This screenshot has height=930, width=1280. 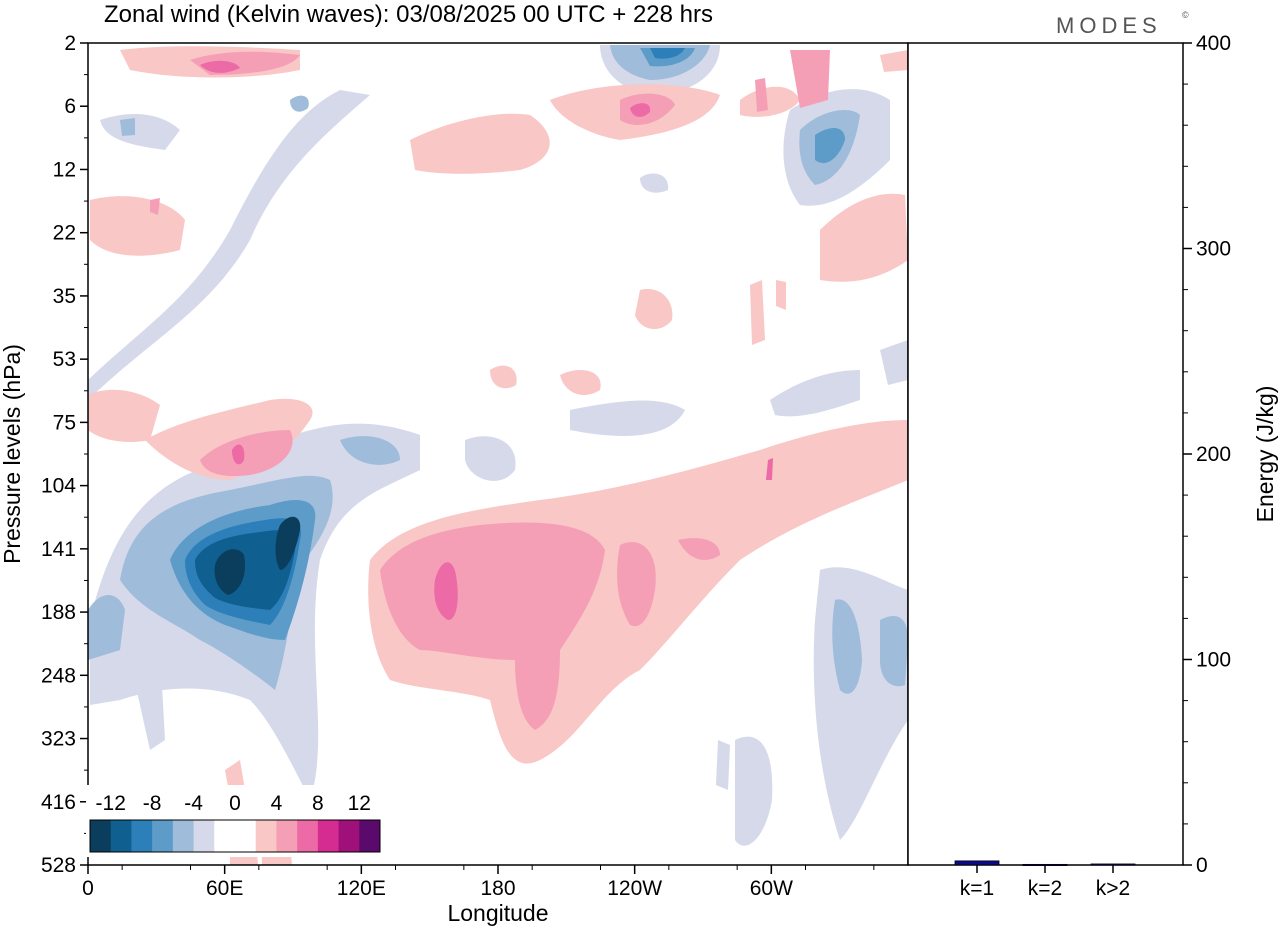 What do you see at coordinates (497, 913) in the screenshot?
I see `x-axis-title: Longitude` at bounding box center [497, 913].